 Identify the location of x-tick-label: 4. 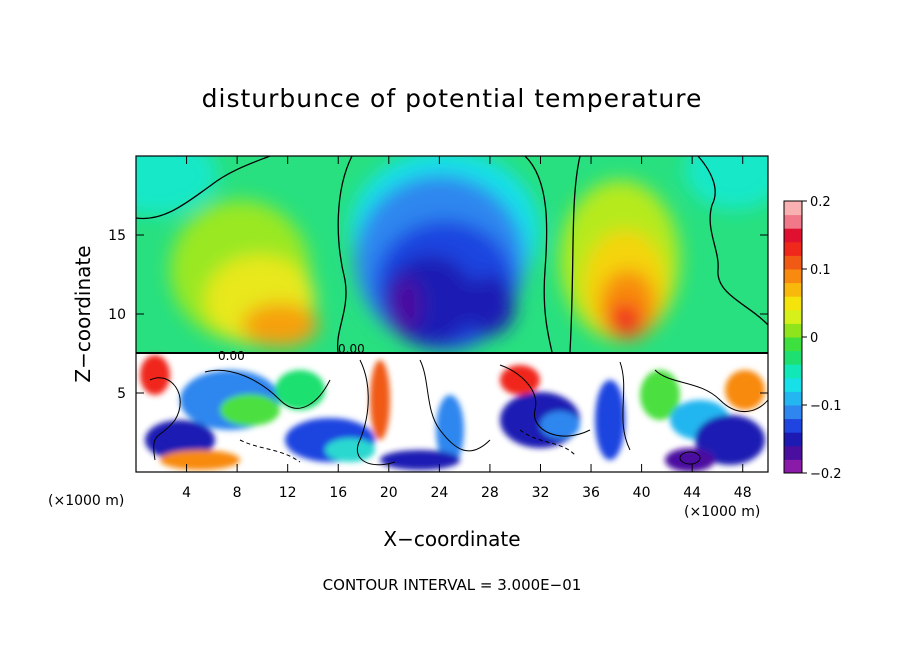
(186, 493).